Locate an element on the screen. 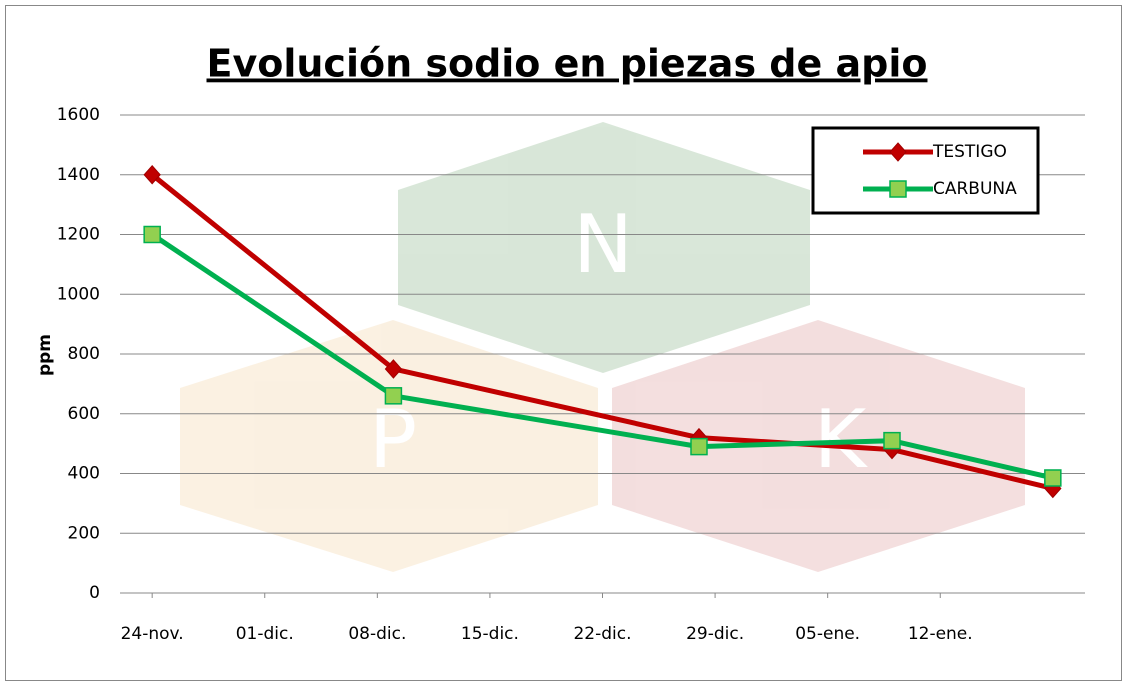  legend-box is located at coordinates (925, 170).